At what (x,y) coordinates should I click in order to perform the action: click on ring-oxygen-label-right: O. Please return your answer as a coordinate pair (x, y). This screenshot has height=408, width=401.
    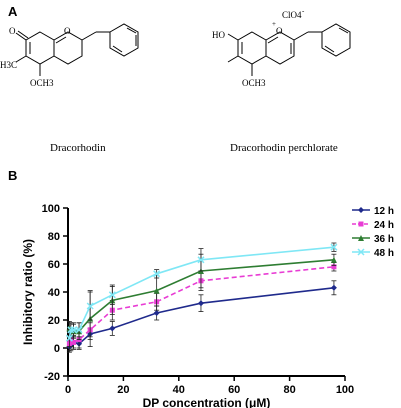
    Looking at the image, I should click on (279, 31).